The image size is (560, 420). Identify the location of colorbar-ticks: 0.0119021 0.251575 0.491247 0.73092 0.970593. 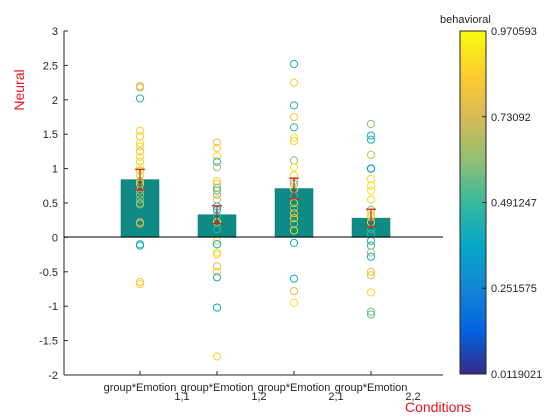
(512, 203).